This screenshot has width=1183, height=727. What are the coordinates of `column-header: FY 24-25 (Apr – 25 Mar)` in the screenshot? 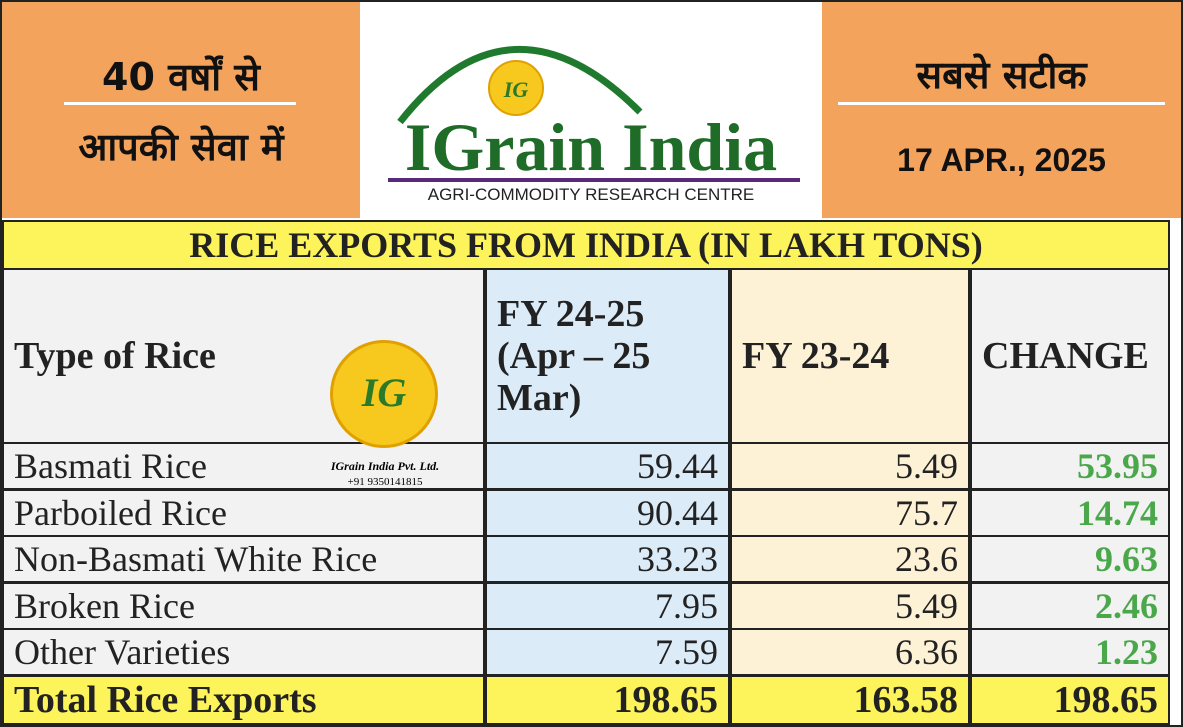 It's located at (607, 356).